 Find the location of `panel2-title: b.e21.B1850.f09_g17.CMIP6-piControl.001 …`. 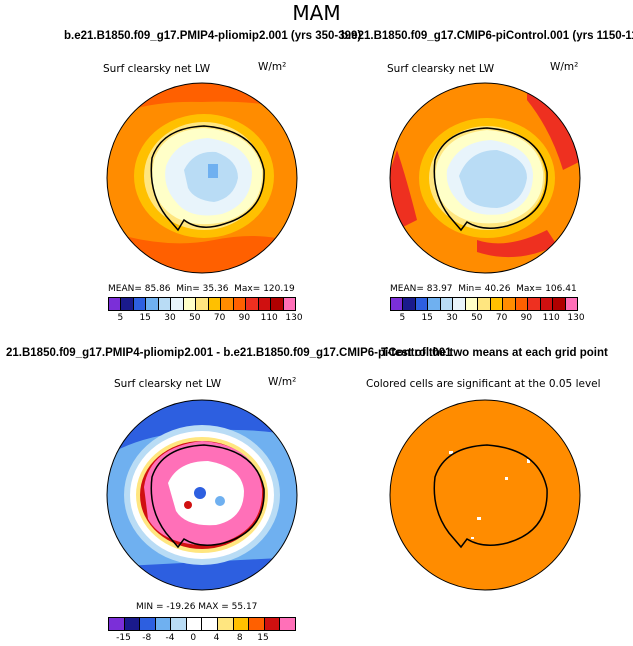

panel2-title: b.e21.B1850.f09_g17.CMIP6-piControl.001 … is located at coordinates (487, 36).